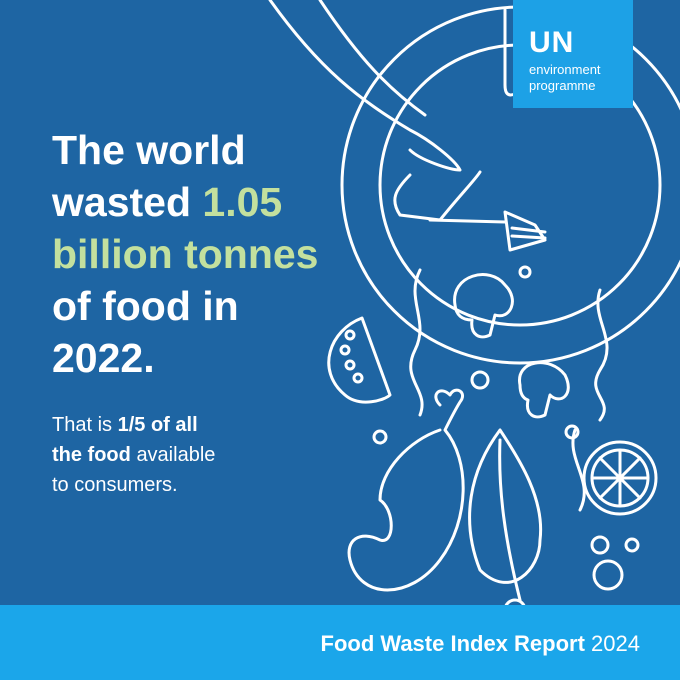 The image size is (680, 680). What do you see at coordinates (452, 643) in the screenshot?
I see `report-title: Food Waste Index Report` at bounding box center [452, 643].